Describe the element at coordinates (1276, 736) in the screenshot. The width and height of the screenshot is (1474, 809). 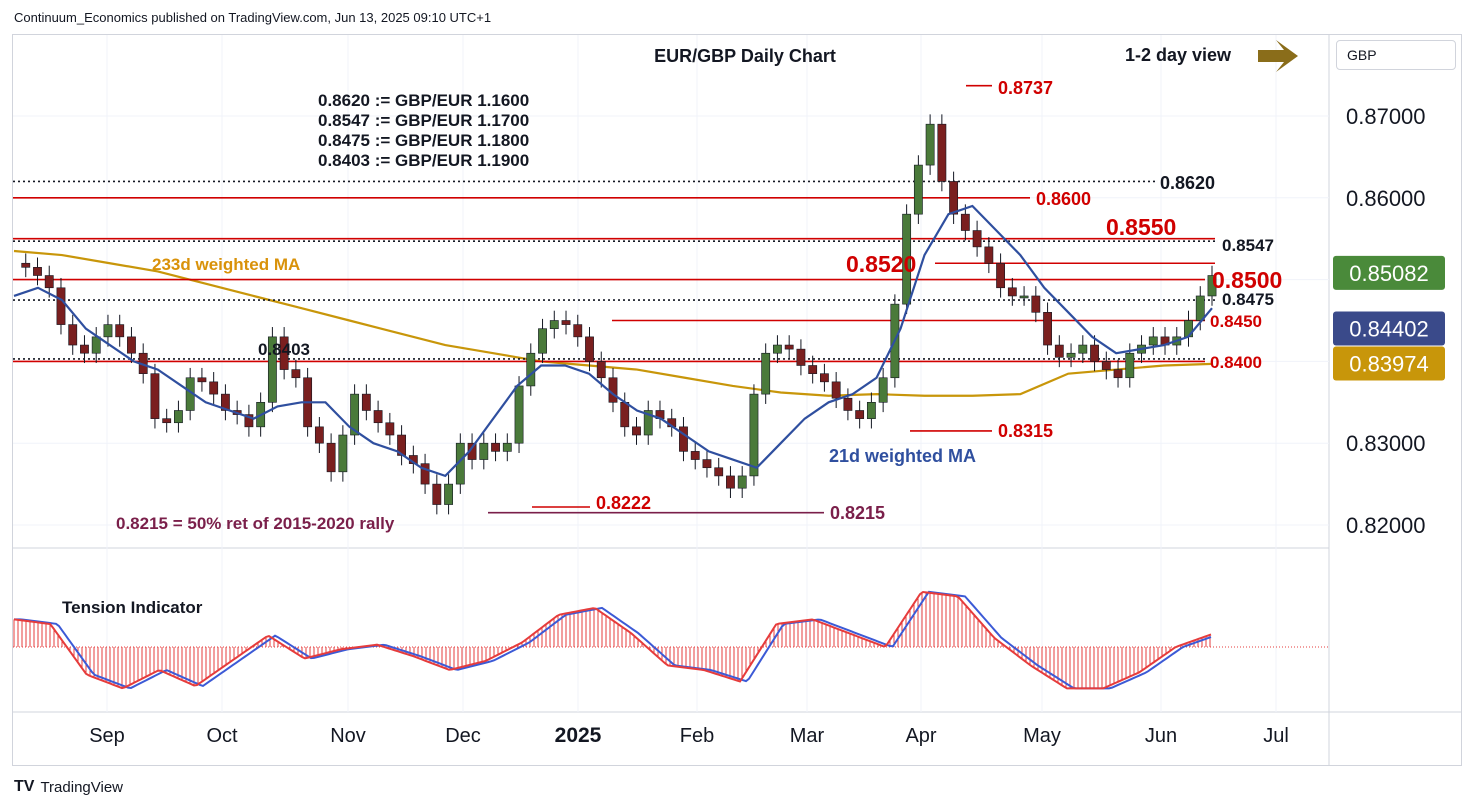
I see `time-tick-label: Jul` at that location.